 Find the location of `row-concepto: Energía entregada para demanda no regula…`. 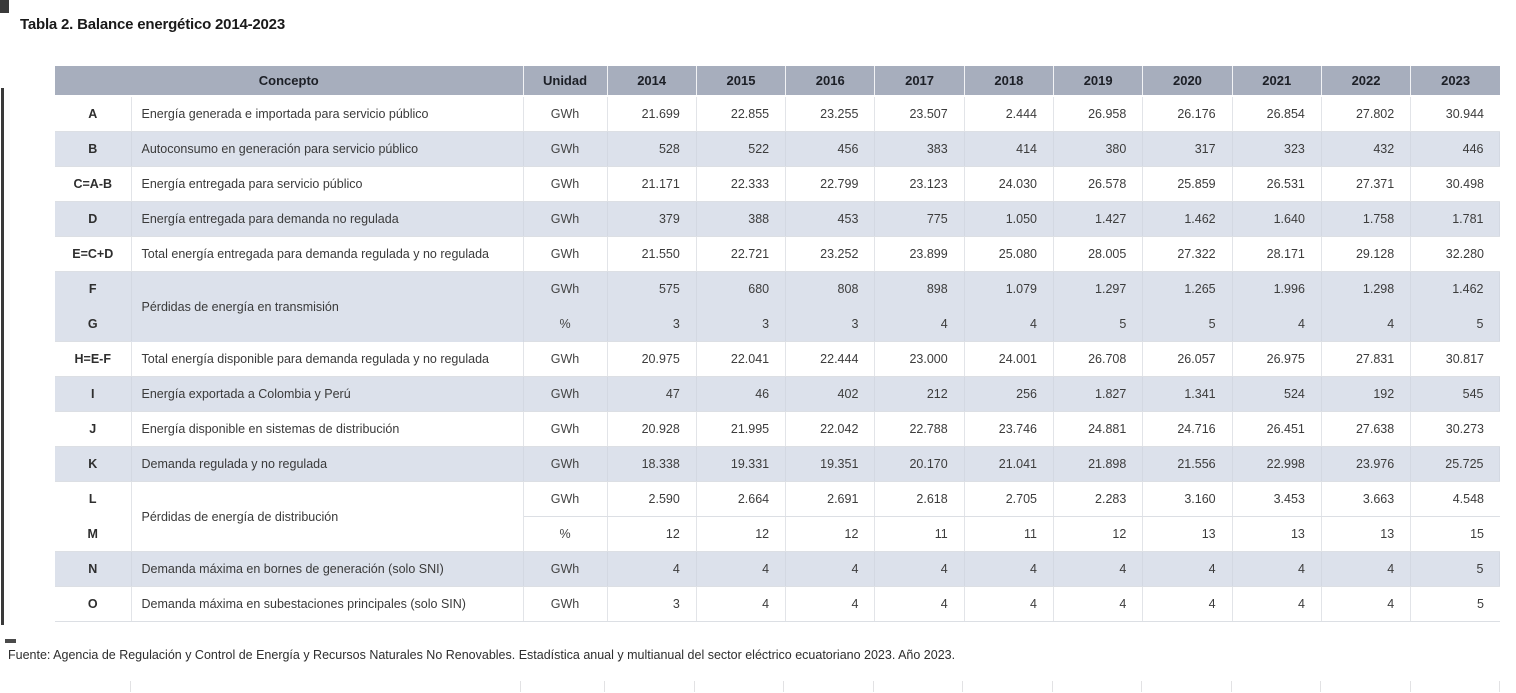

row-concepto: Energía entregada para demanda no regula… is located at coordinates (327, 219).